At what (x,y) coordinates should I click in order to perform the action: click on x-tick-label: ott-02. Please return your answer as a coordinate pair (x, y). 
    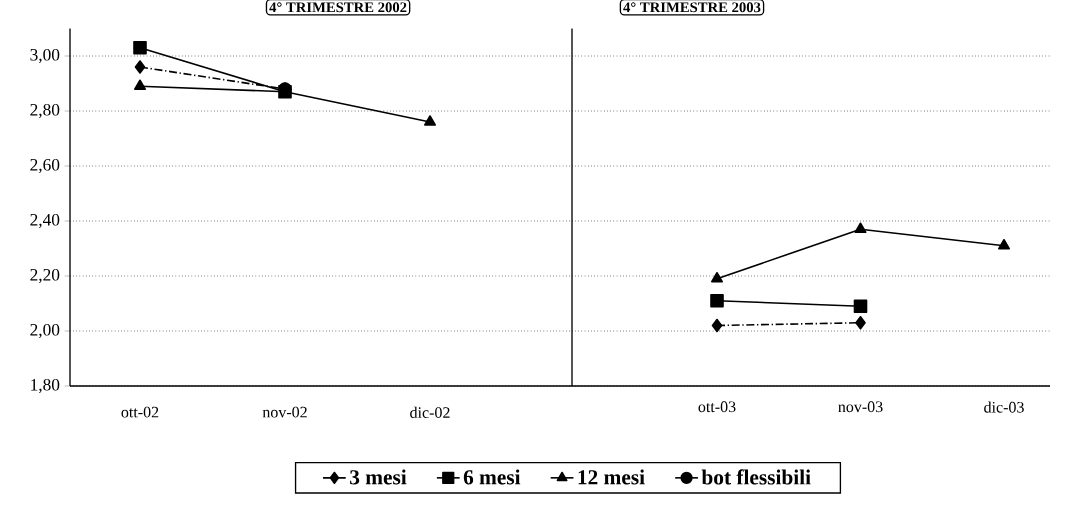
    Looking at the image, I should click on (140, 412).